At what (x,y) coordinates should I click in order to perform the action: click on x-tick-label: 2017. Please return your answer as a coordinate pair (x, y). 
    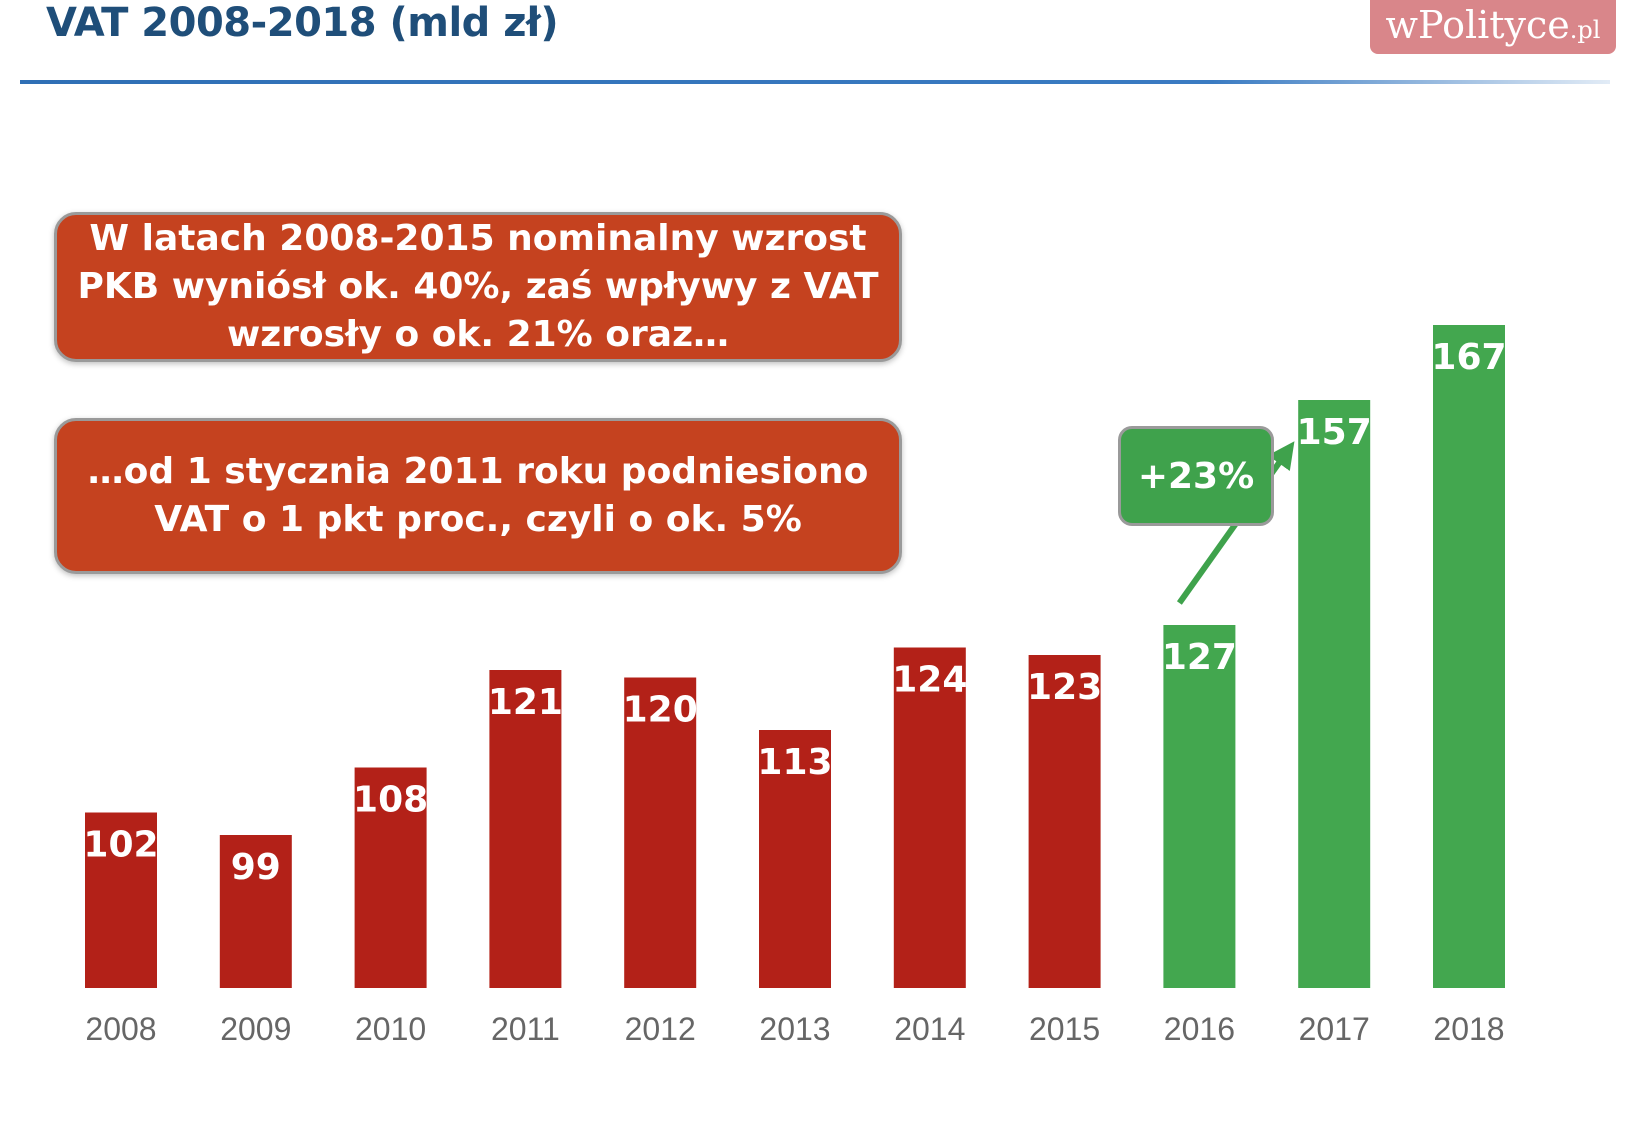
    Looking at the image, I should click on (1334, 1029).